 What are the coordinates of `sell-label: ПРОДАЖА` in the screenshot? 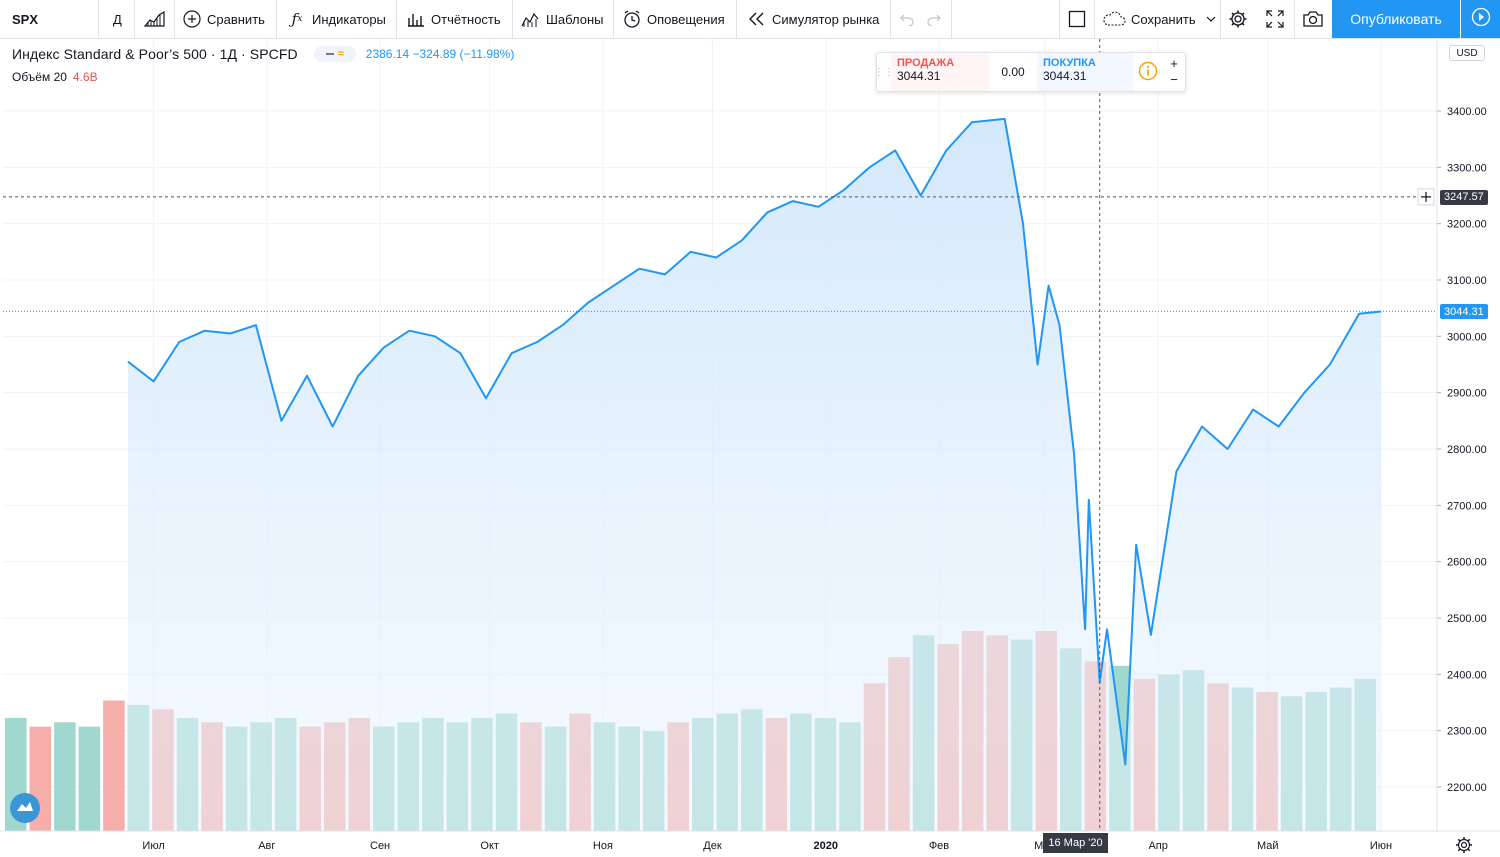 It's located at (926, 63).